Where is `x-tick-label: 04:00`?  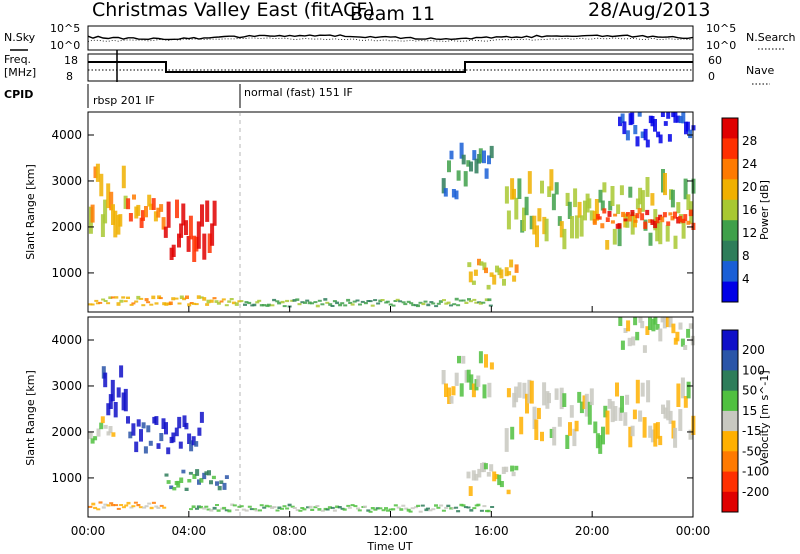
x-tick-label: 04:00 is located at coordinates (189, 531).